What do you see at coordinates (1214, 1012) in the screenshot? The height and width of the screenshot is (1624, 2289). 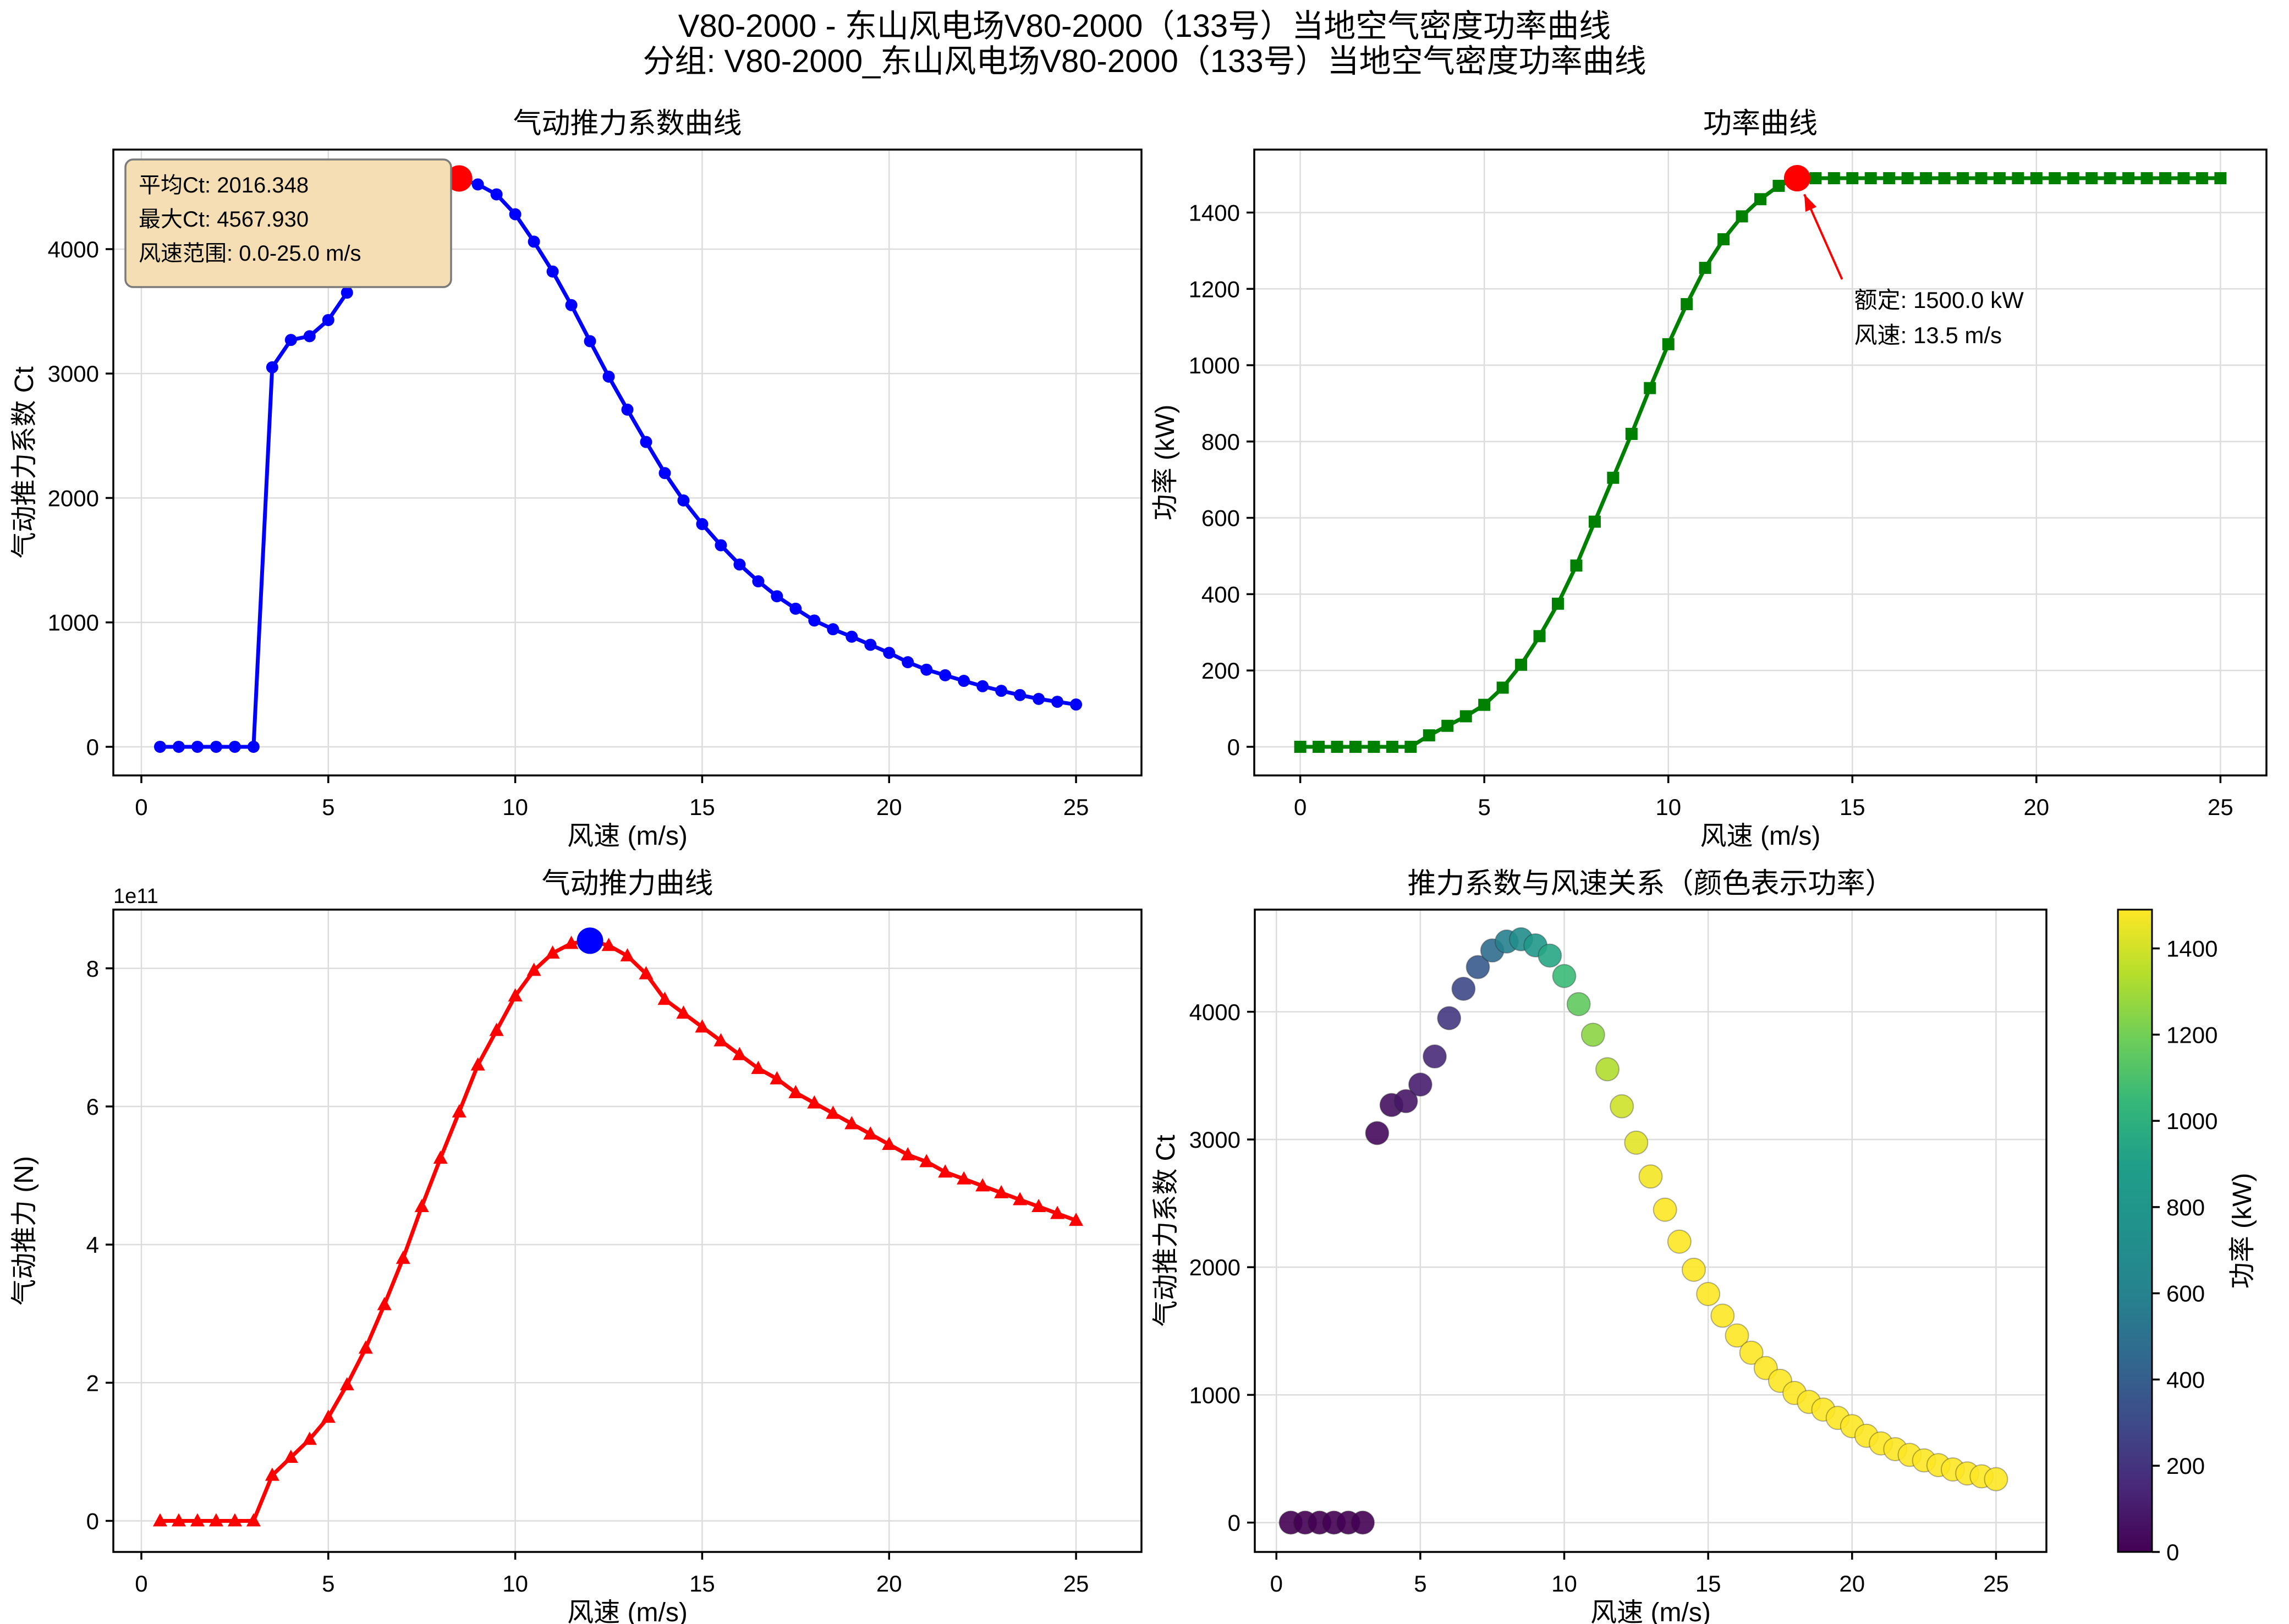 I see `y-tick-label: 4000` at bounding box center [1214, 1012].